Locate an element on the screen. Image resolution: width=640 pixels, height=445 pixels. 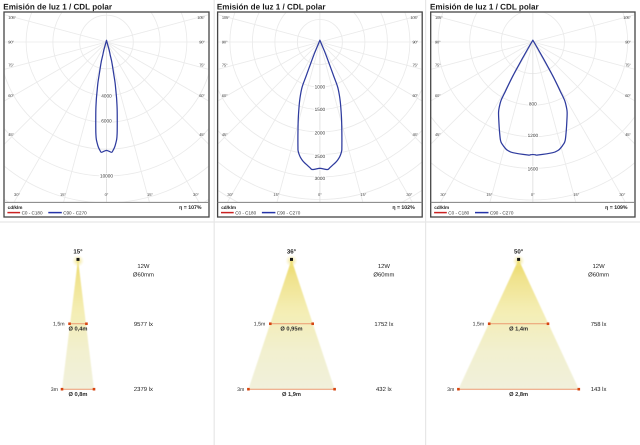
svg-text: 432 lx is located at coordinates (384, 389).